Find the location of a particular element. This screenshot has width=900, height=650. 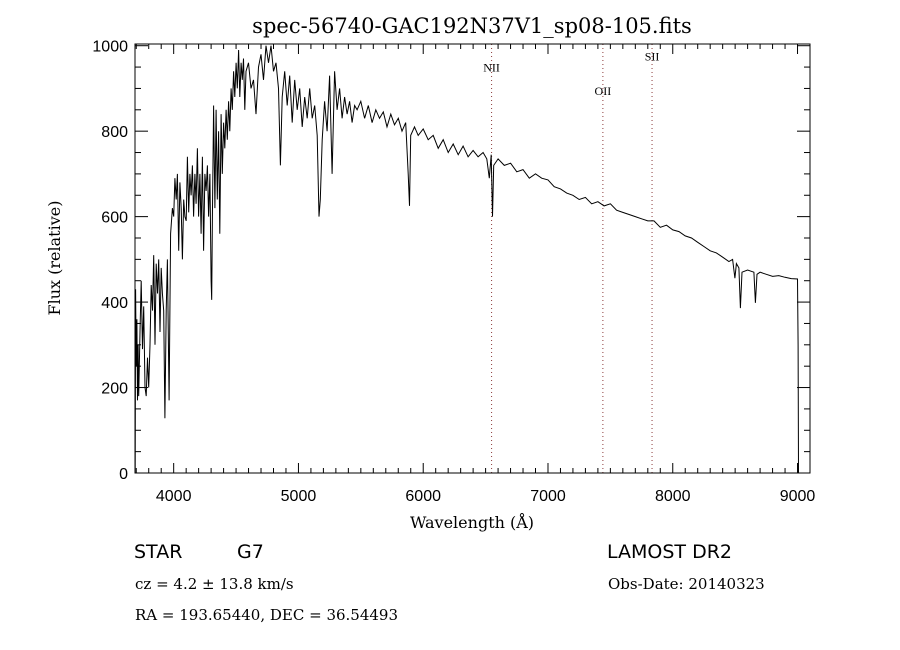

subclass: G7 is located at coordinates (250, 552).